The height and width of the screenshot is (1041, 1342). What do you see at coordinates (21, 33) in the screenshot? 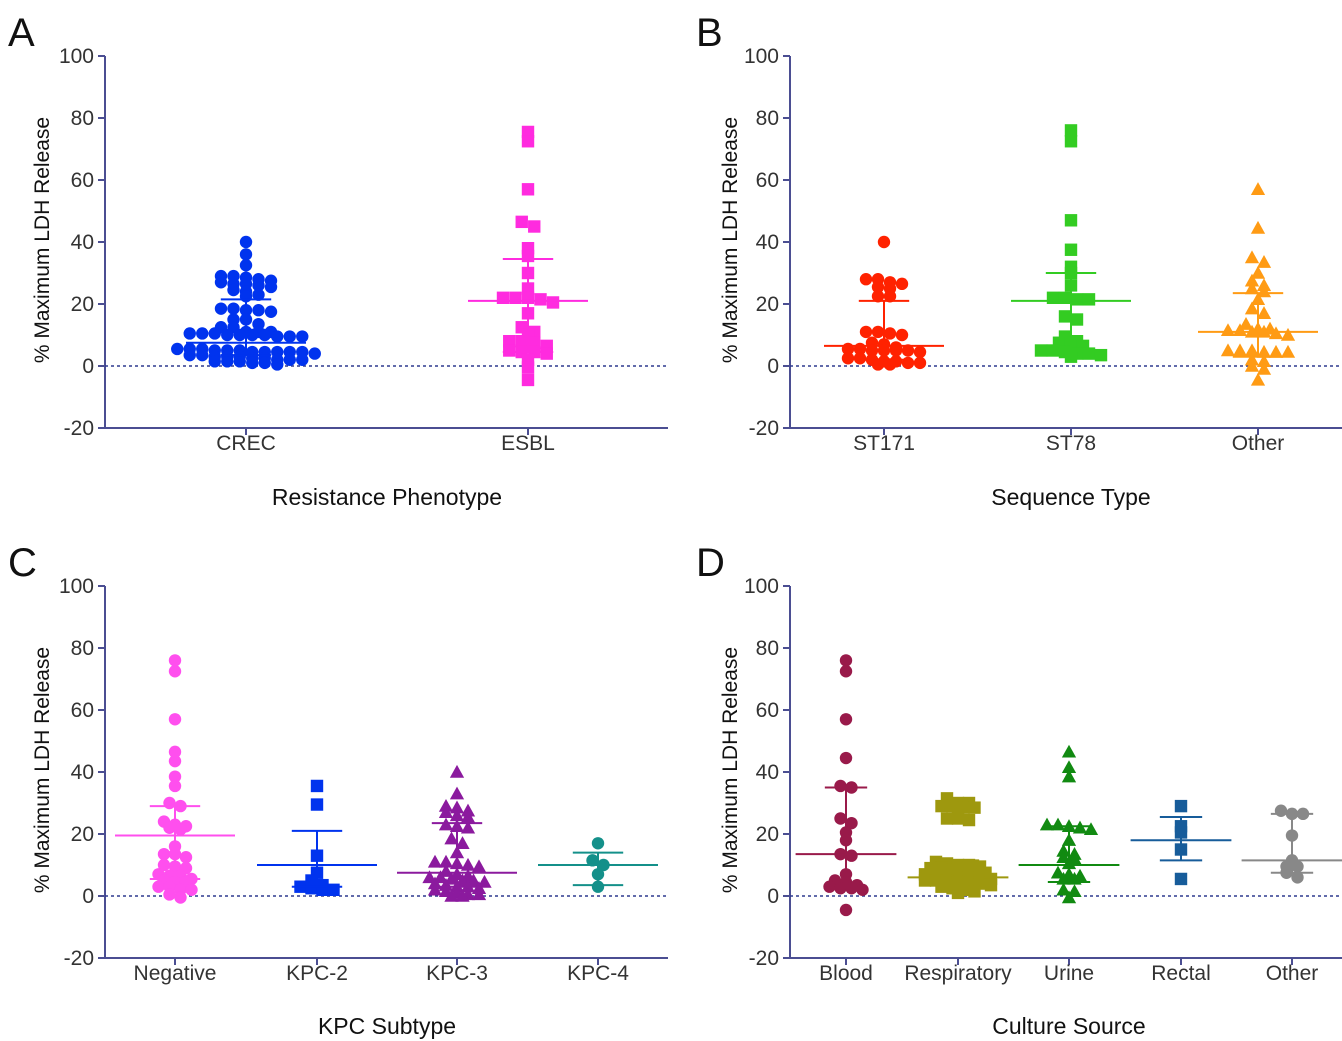
I see `panel-a-letter: A` at bounding box center [21, 33].